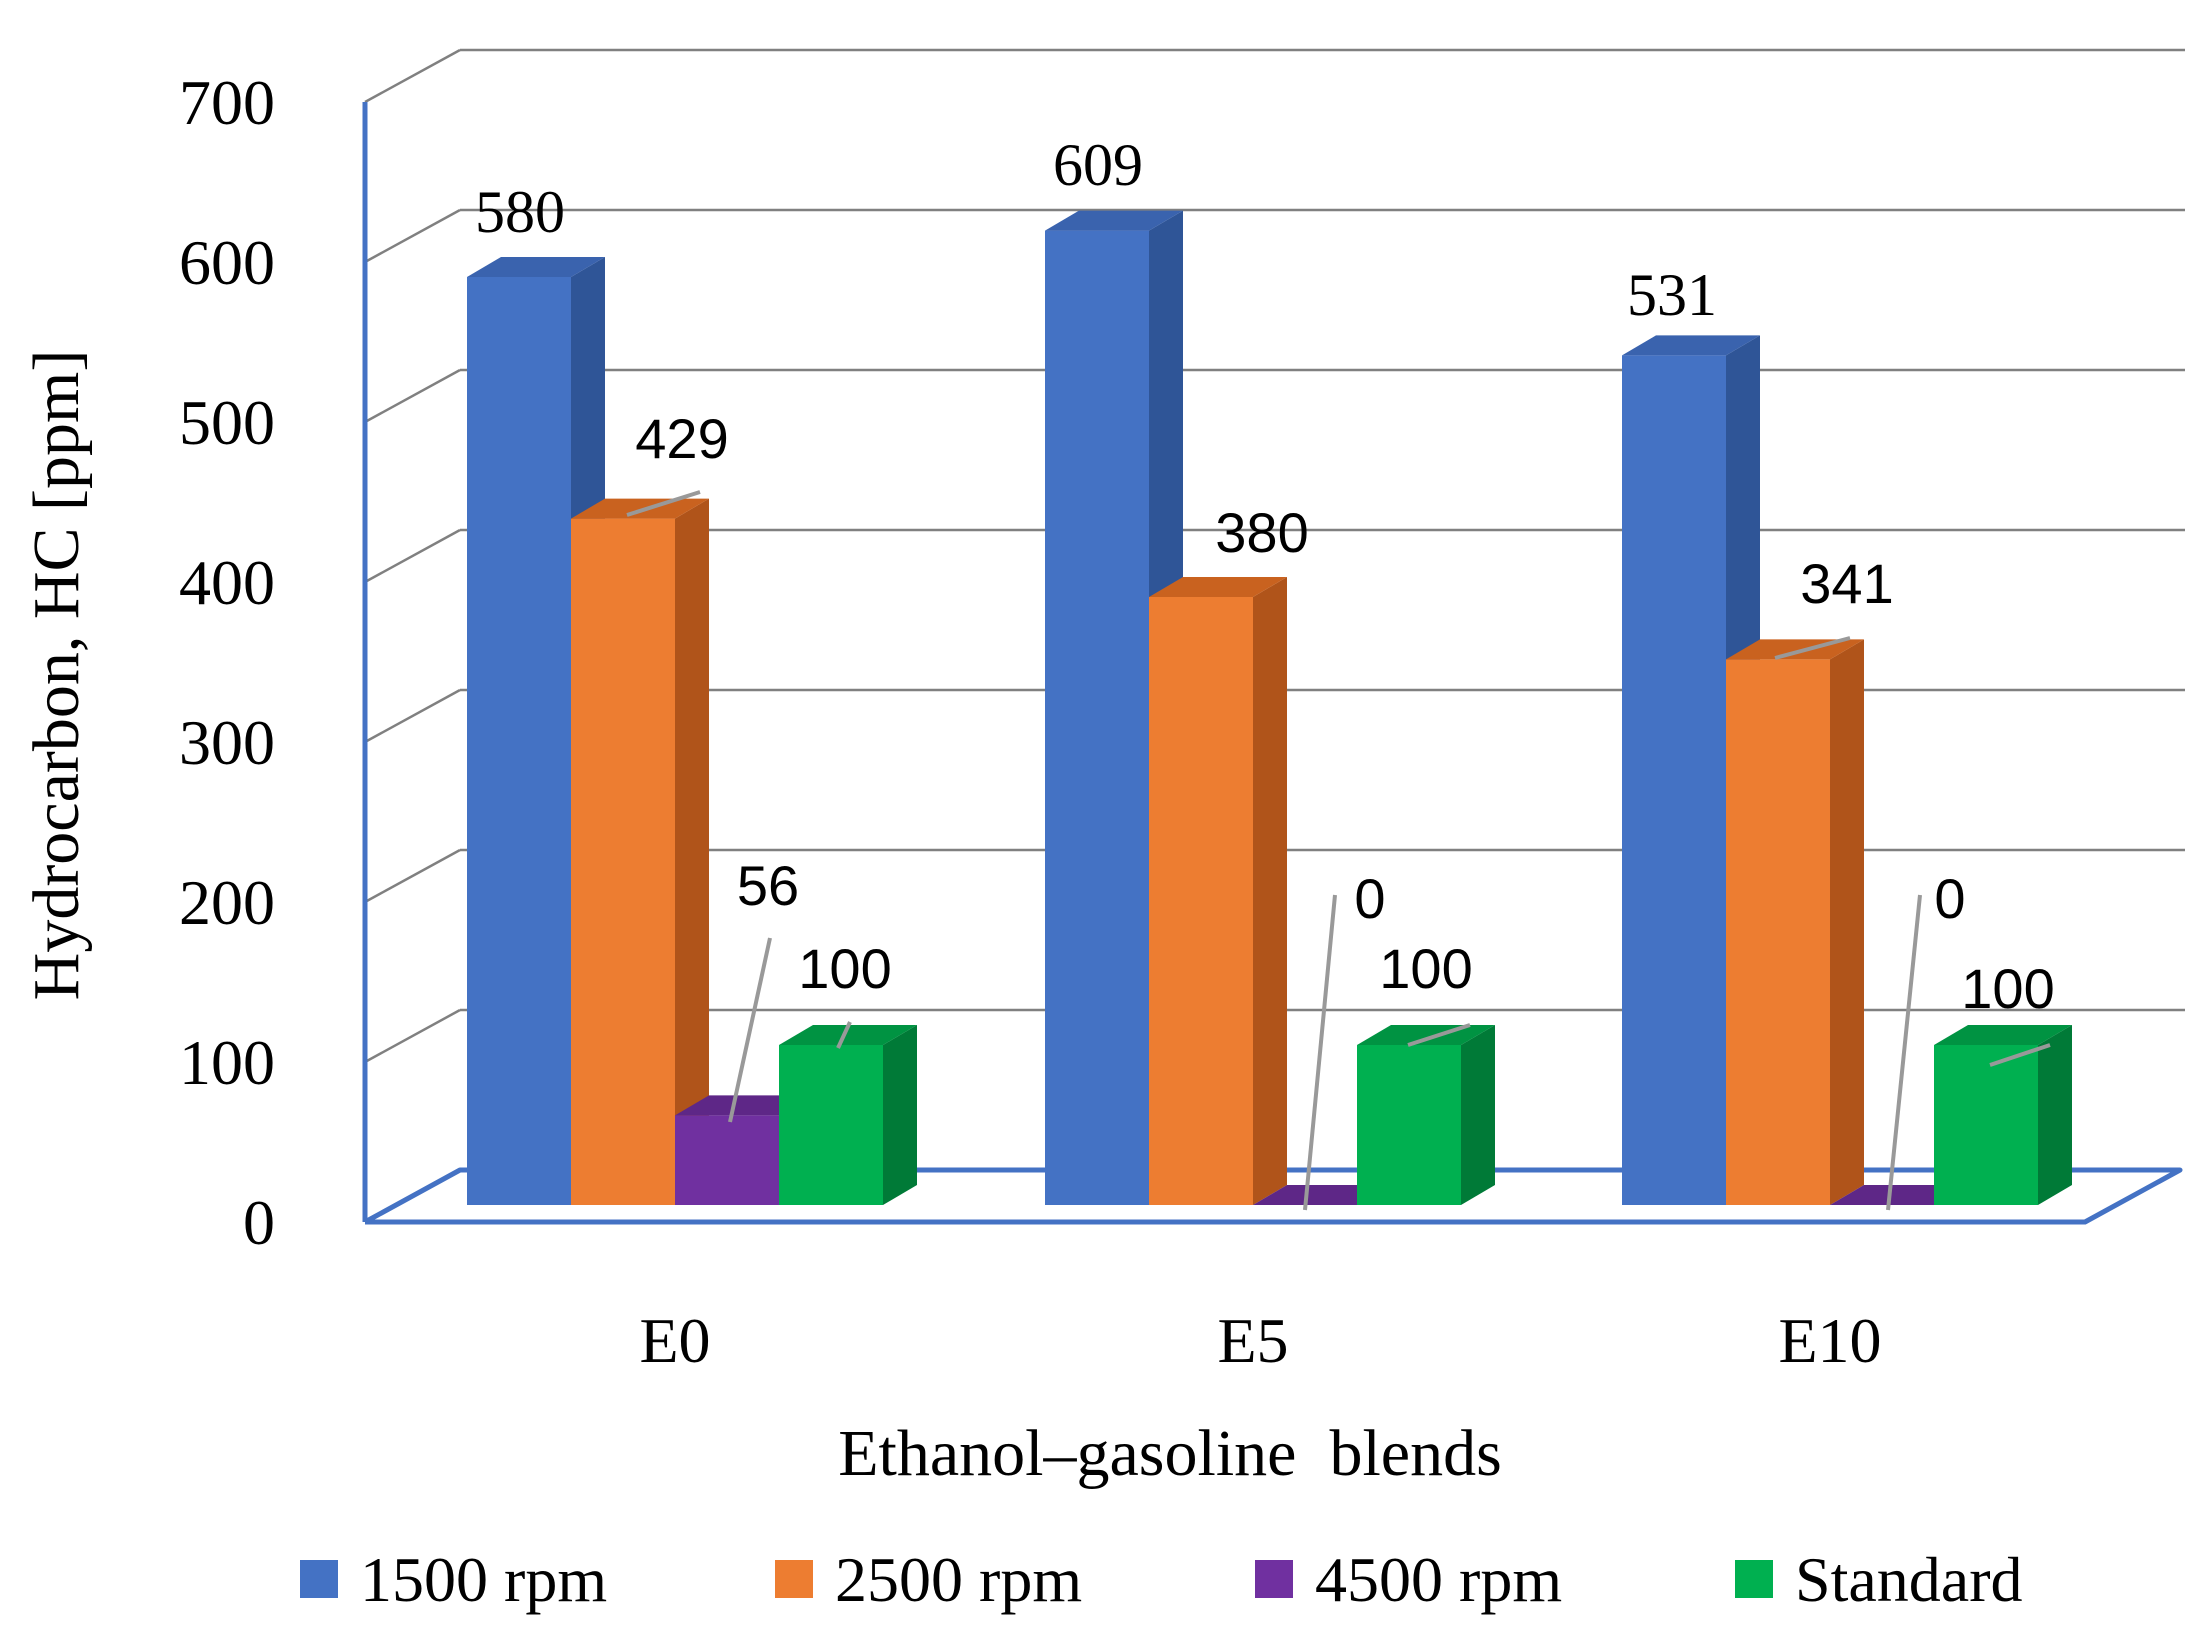 This screenshot has width=2201, height=1642. I want to click on legend-item: 1500 rpm, so click(453, 1579).